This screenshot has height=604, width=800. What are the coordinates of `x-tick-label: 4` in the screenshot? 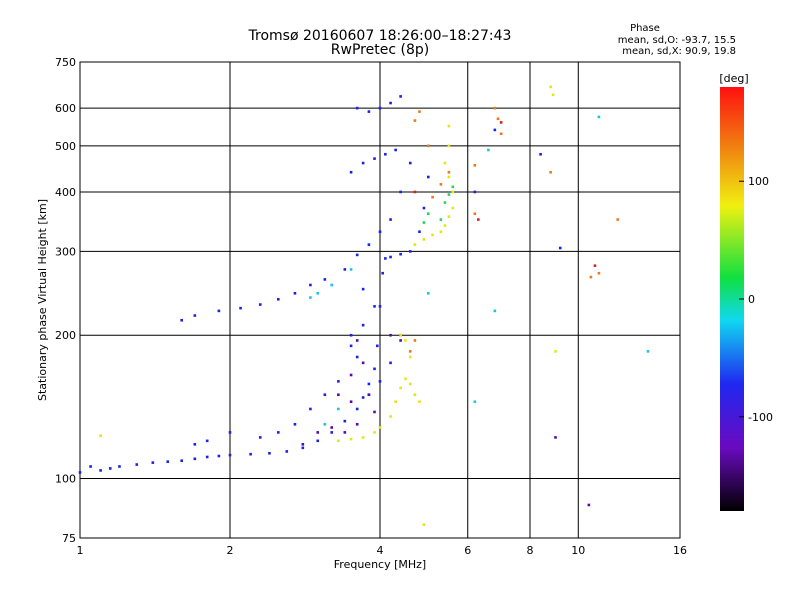 It's located at (380, 550).